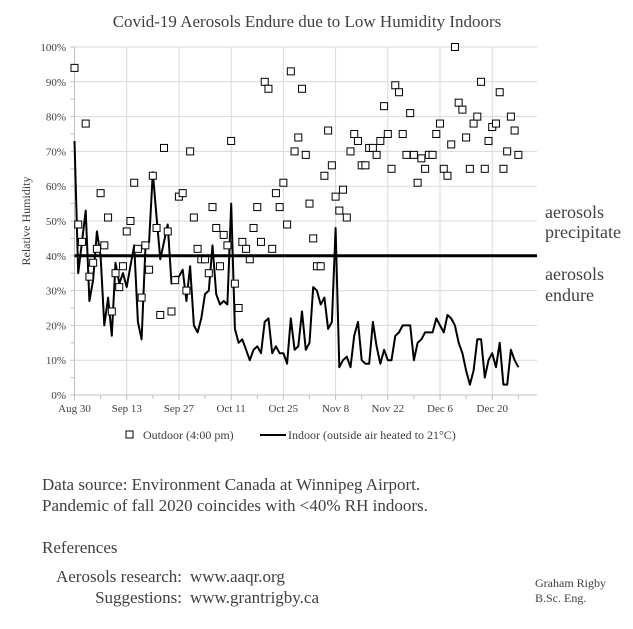  What do you see at coordinates (56, 292) in the screenshot?
I see `y-tick-label: 30%` at bounding box center [56, 292].